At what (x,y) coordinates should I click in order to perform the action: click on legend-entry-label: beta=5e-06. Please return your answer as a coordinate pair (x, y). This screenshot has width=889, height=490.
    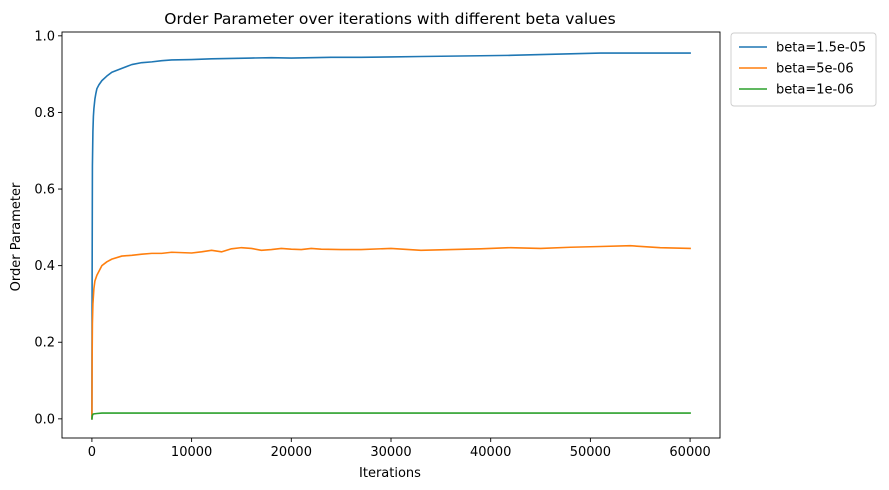
    Looking at the image, I should click on (815, 69).